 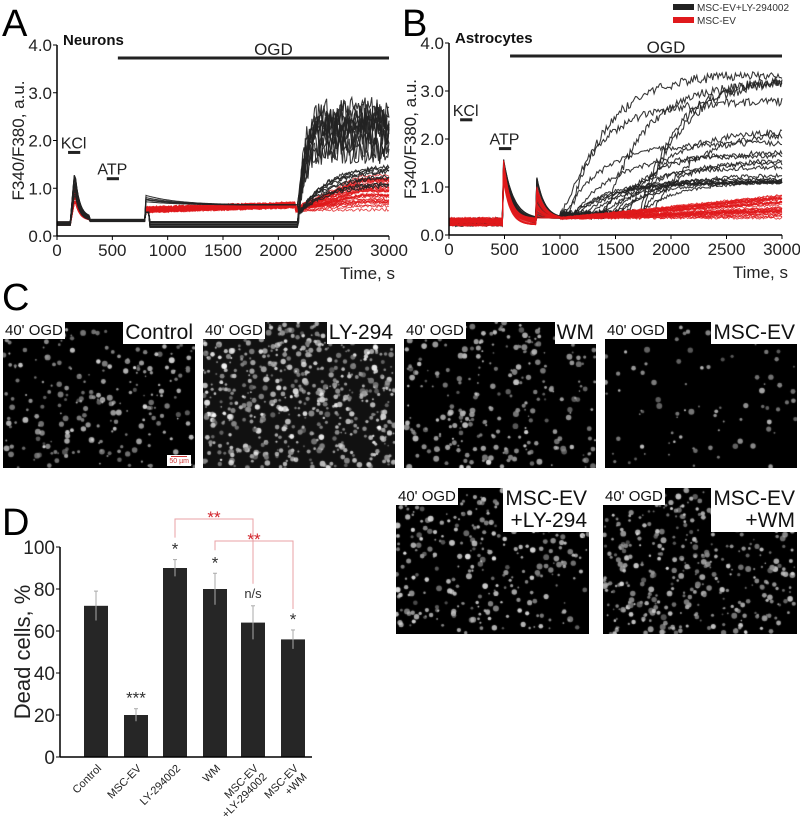 What do you see at coordinates (44, 632) in the screenshot?
I see `y-tick-label: 60` at bounding box center [44, 632].